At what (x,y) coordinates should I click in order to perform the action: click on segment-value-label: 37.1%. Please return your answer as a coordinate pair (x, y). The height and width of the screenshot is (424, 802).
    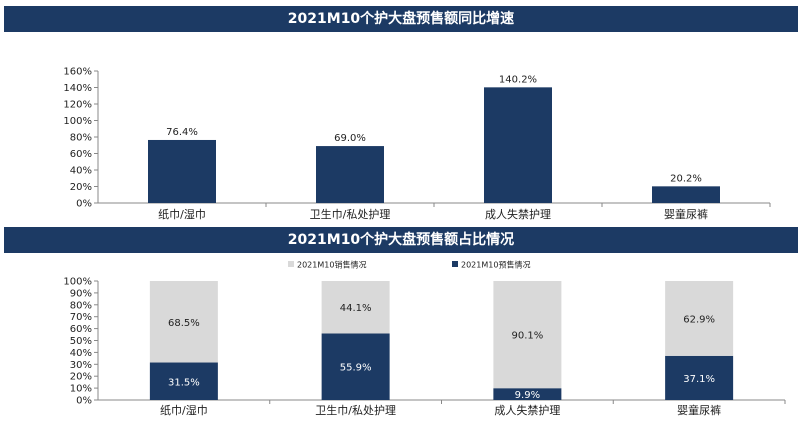
    Looking at the image, I should click on (699, 379).